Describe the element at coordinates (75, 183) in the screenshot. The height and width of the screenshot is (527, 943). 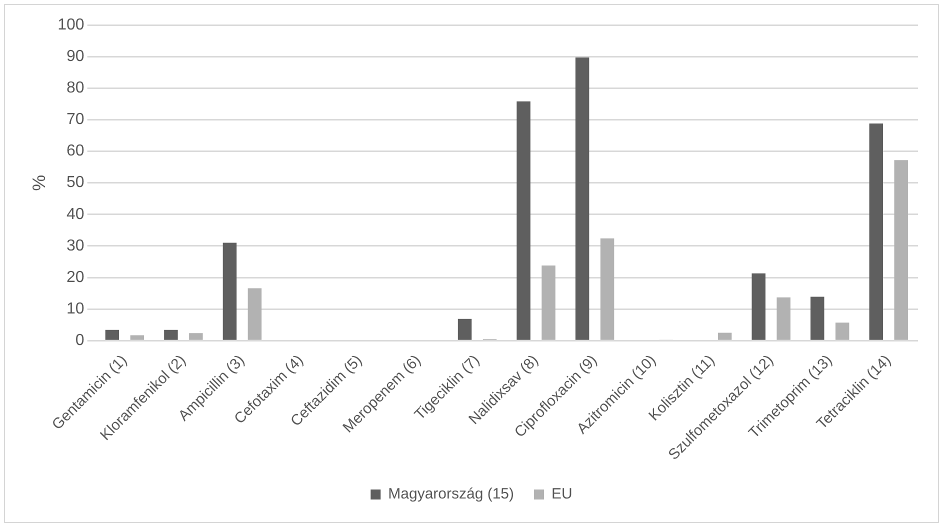
I see `y-tick-label: 50` at that location.